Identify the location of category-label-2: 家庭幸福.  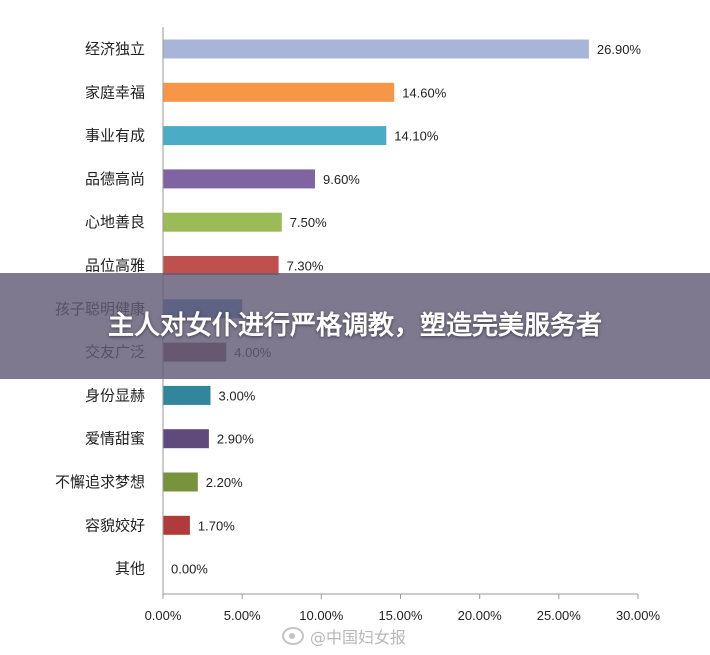
(115, 92).